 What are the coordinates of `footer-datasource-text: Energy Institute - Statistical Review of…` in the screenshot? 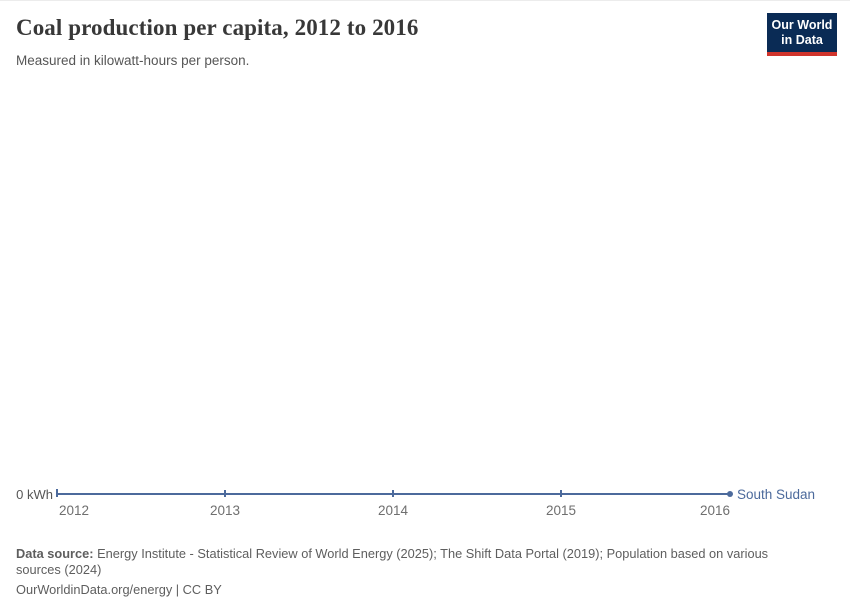 It's located at (392, 561).